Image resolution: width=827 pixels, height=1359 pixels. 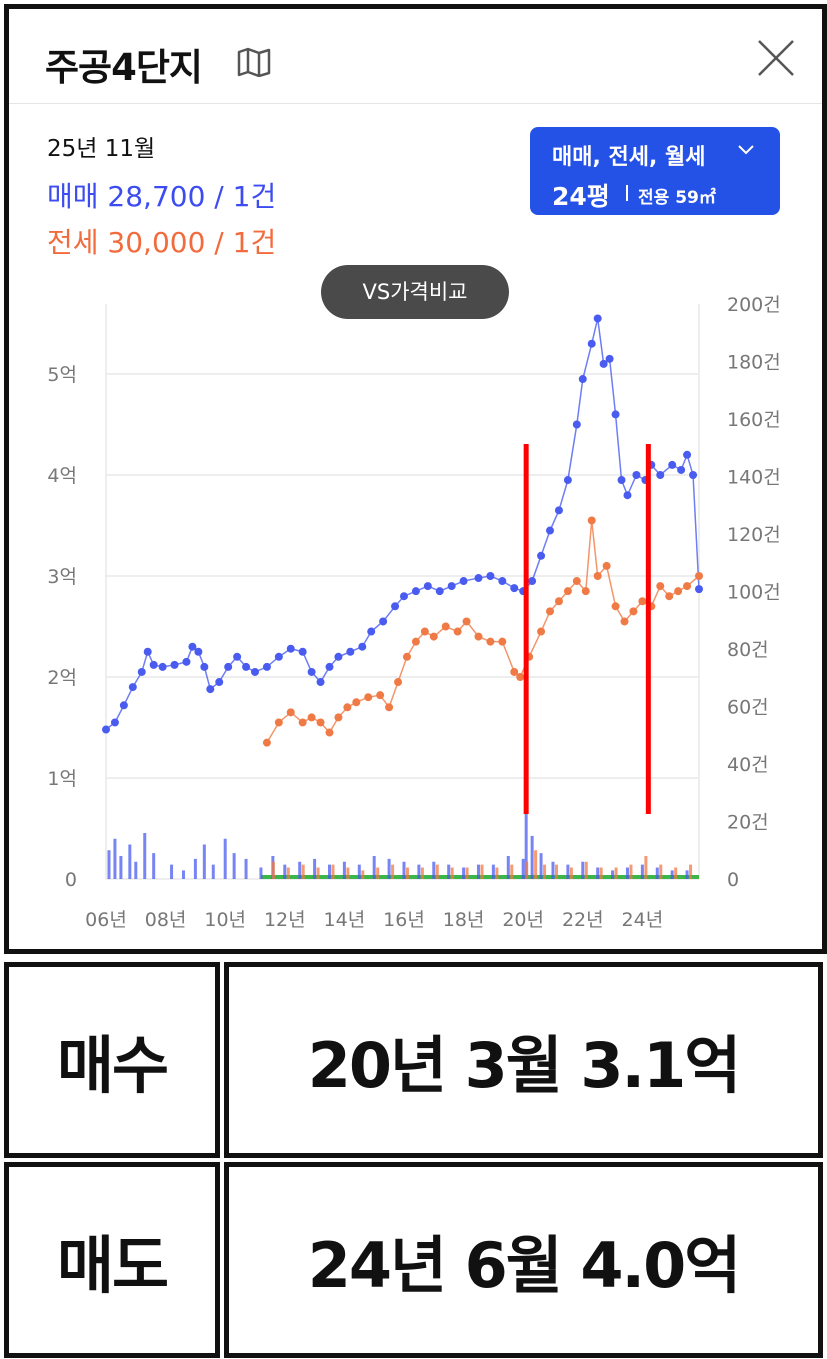 I want to click on chevron-down-icon, so click(x=746, y=150).